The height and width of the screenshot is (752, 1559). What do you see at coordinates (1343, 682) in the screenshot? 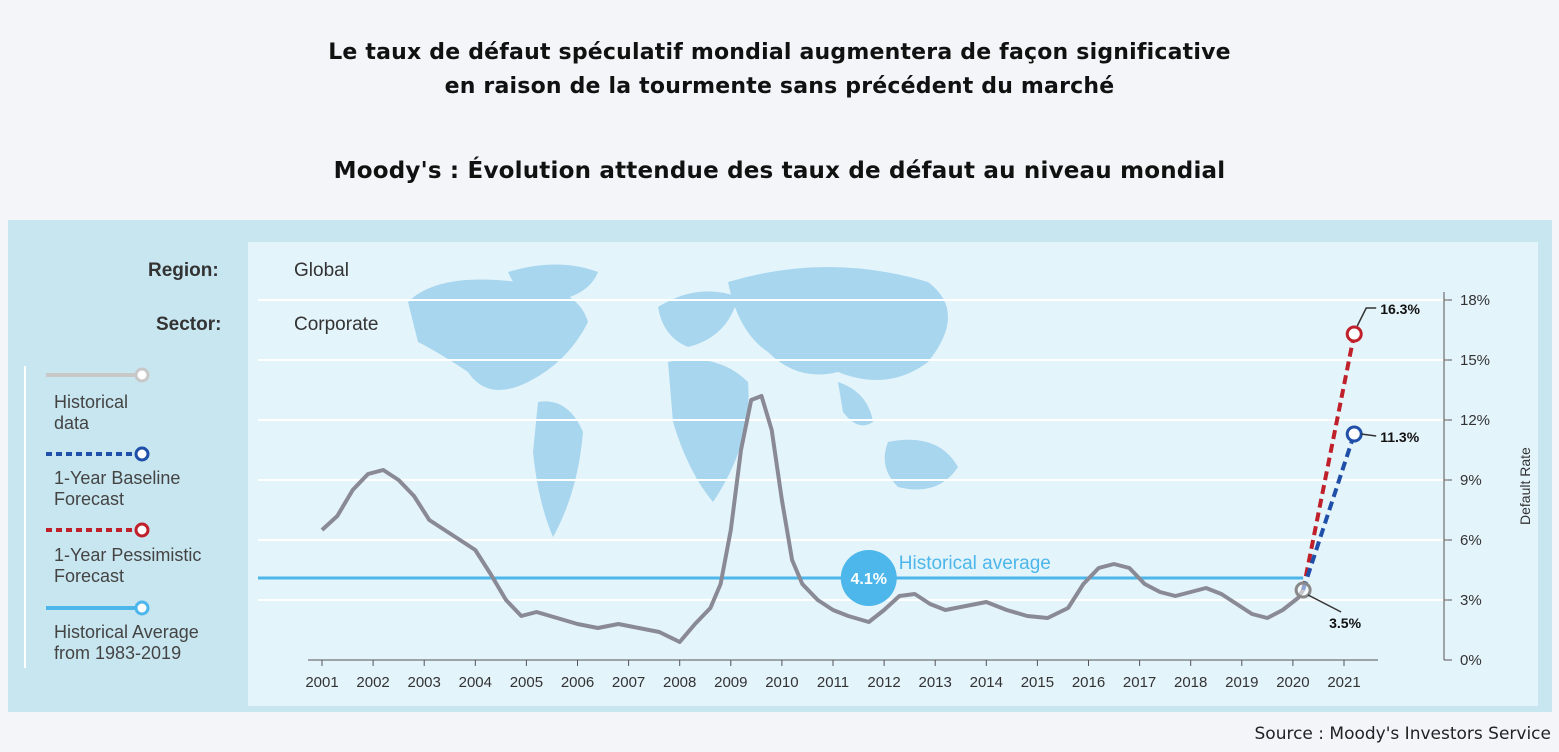
I see `x-tick-label: 2021` at bounding box center [1343, 682].